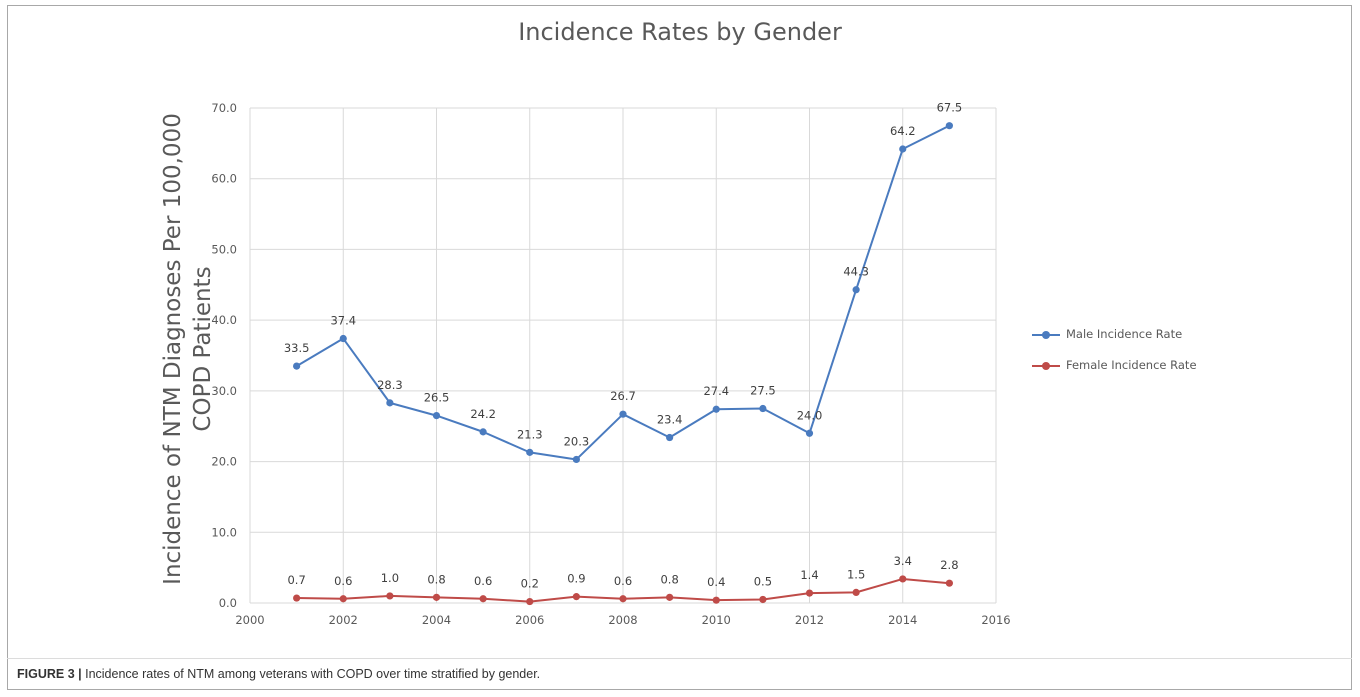  What do you see at coordinates (902, 620) in the screenshot?
I see `x-tick-label: 2014` at bounding box center [902, 620].